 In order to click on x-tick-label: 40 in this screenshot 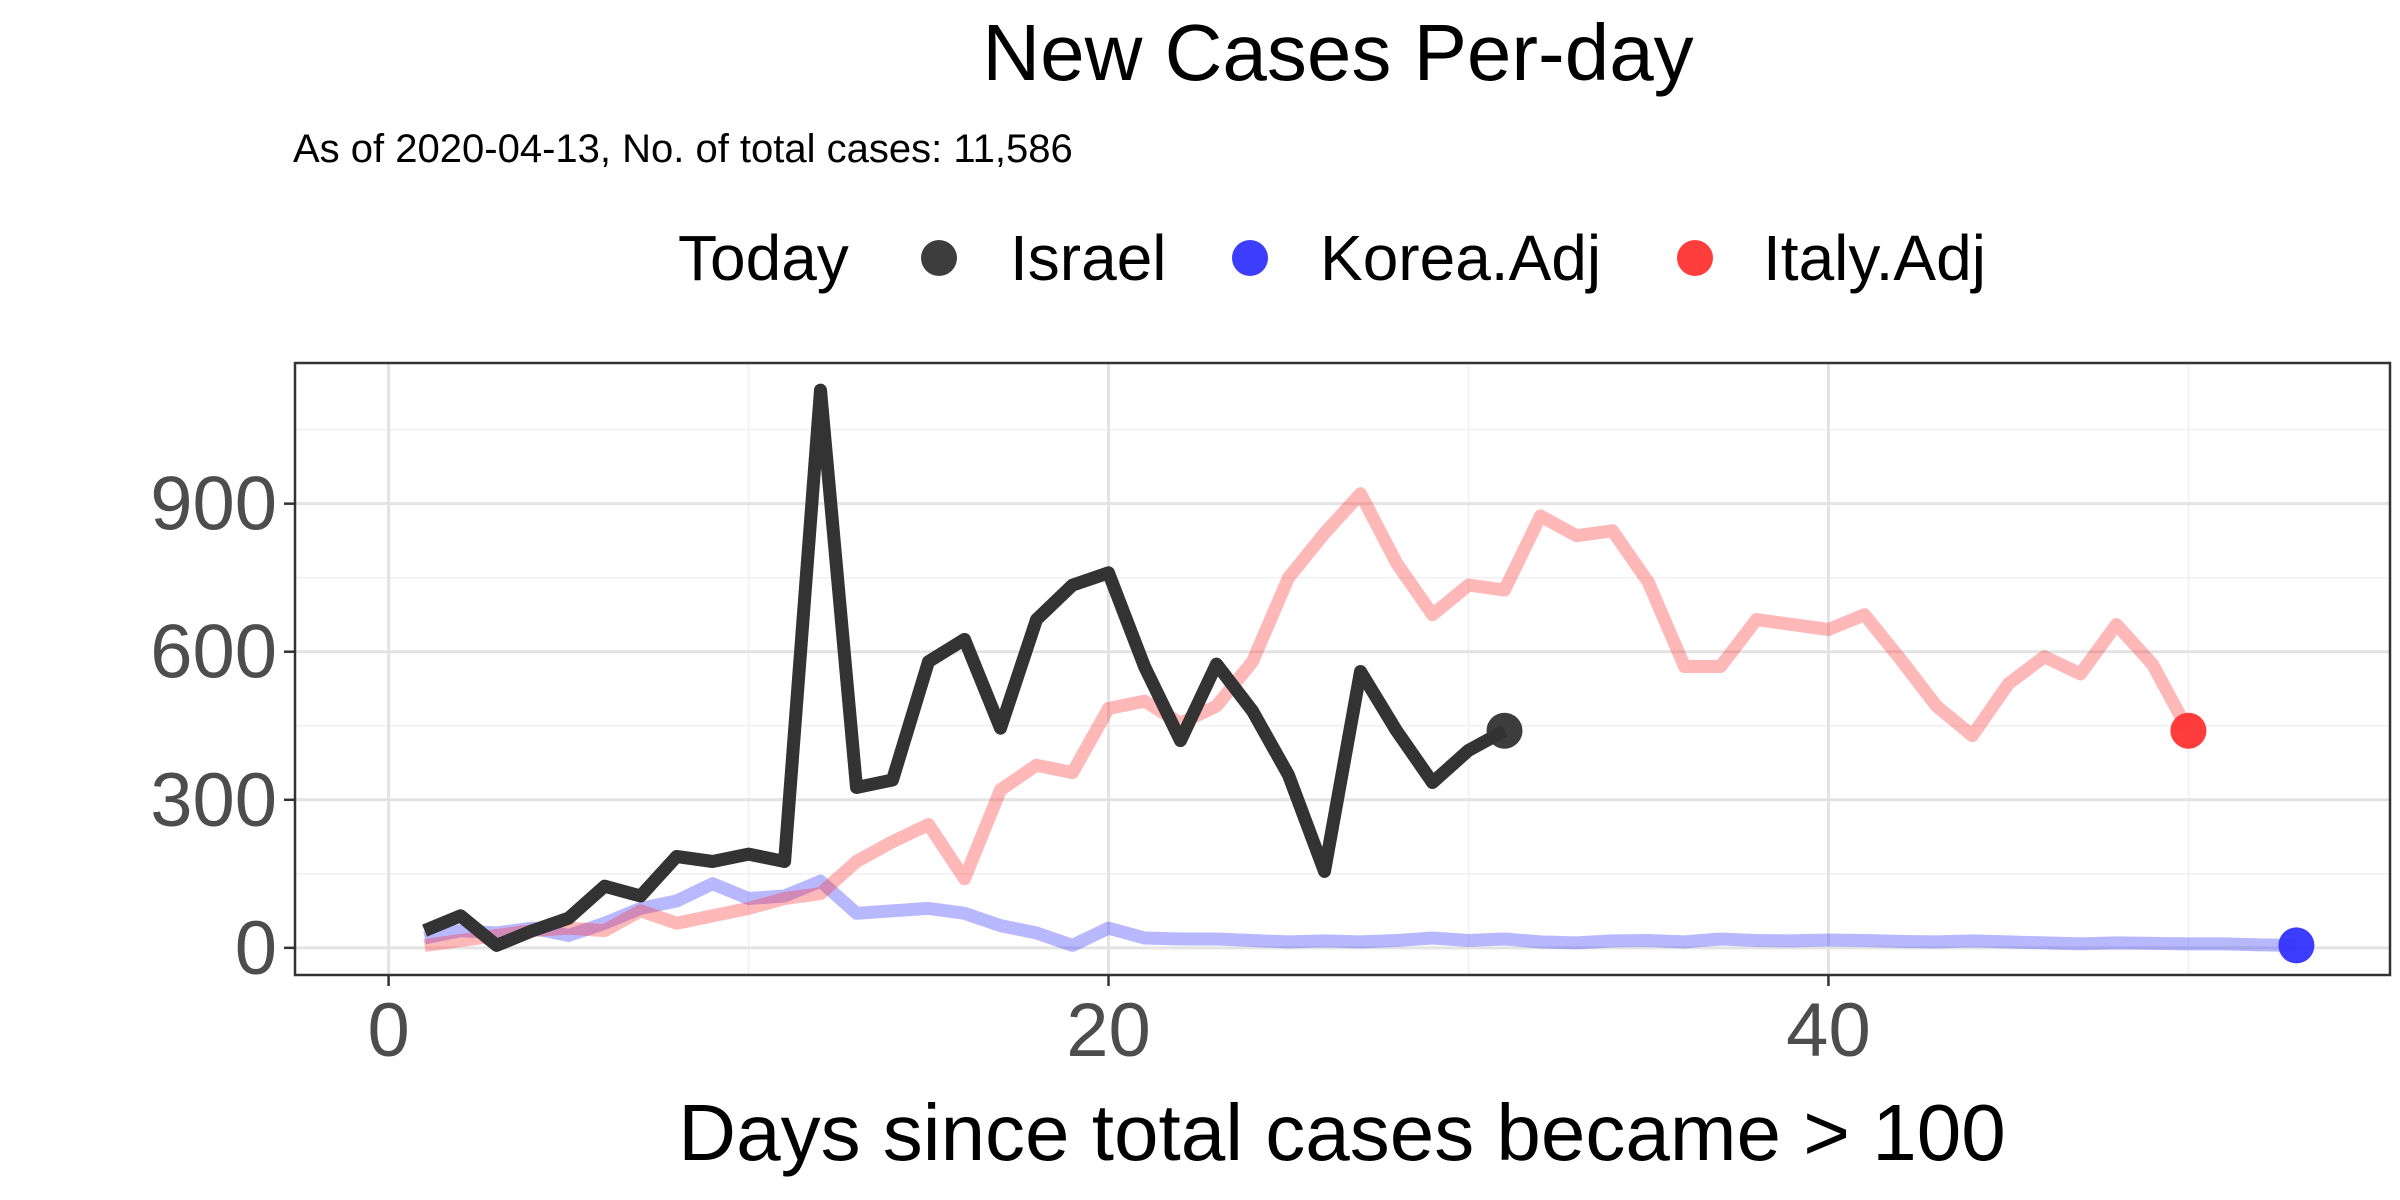, I will do `click(1828, 1030)`.